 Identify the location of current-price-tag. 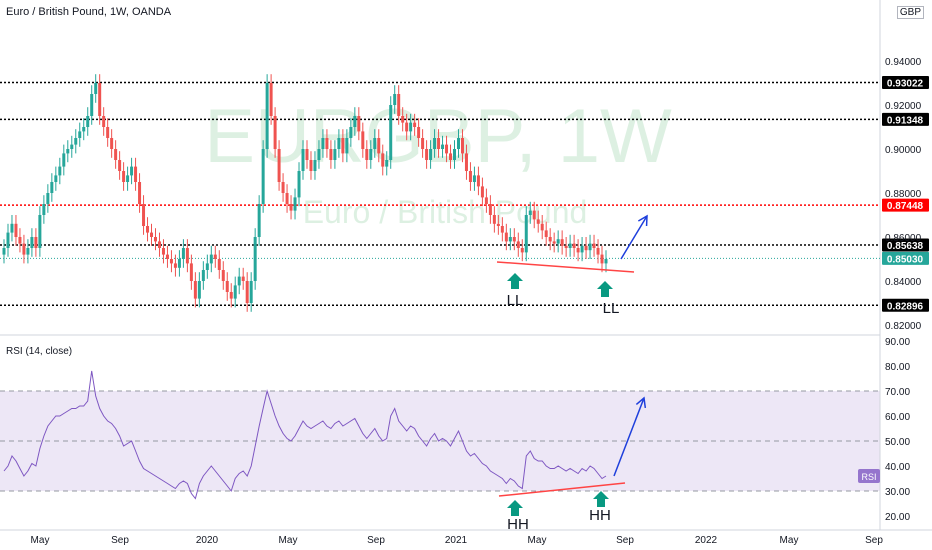
(905, 258).